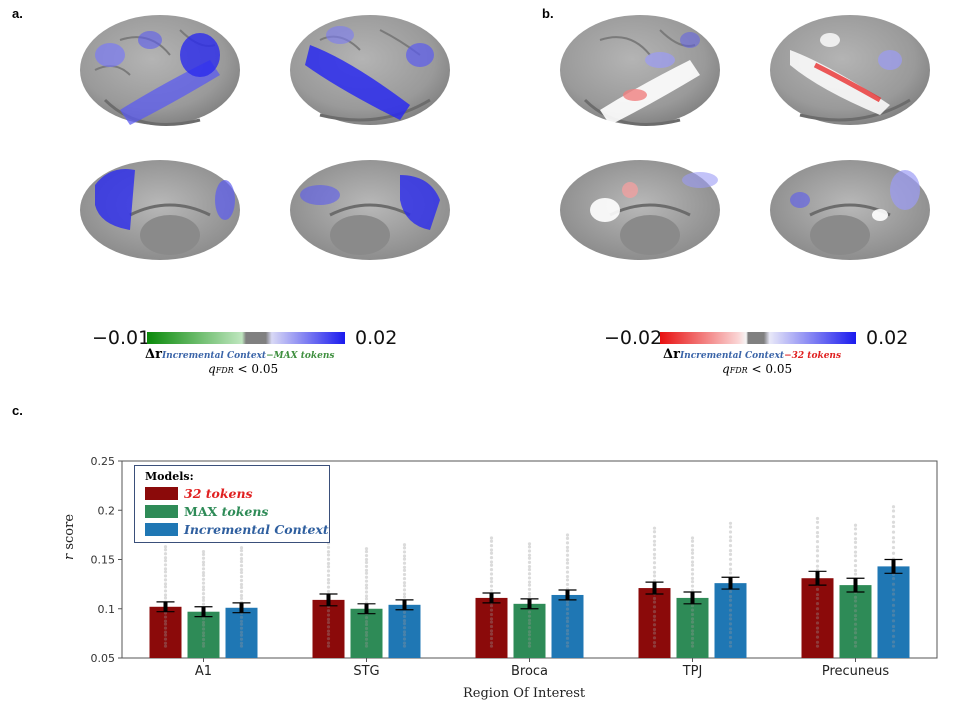 Image resolution: width=956 pixels, height=706 pixels. Describe the element at coordinates (640, 210) in the screenshot. I see `brain-b-medial-left` at that location.